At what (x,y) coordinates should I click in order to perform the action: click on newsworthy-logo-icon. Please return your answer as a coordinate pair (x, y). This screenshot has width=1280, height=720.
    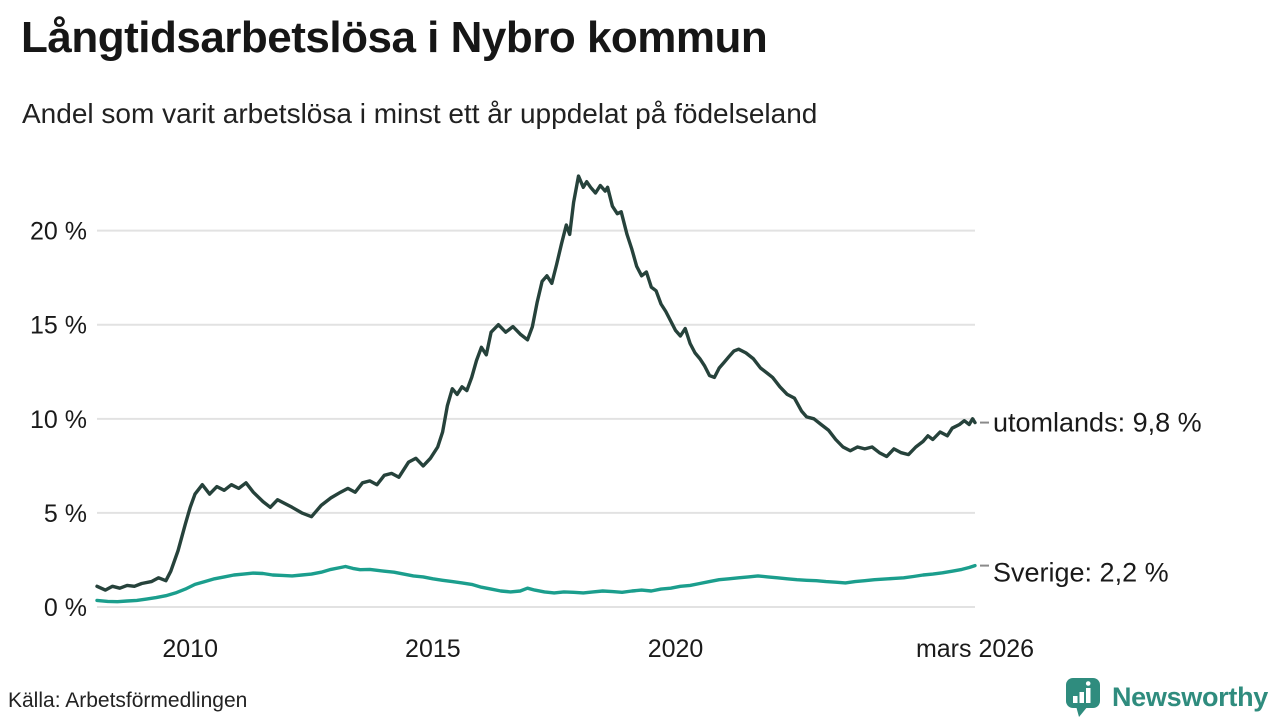
    Looking at the image, I should click on (1082, 697).